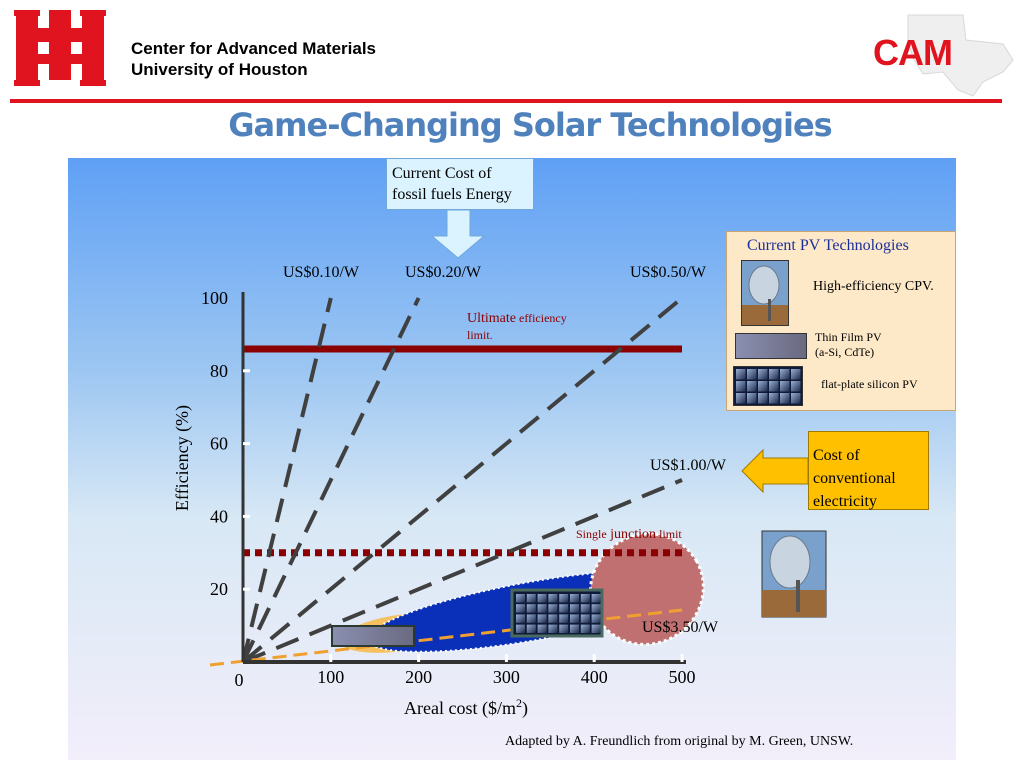 The height and width of the screenshot is (768, 1024). What do you see at coordinates (668, 272) in the screenshot?
I see `cost-line-label: US$0.50/W` at bounding box center [668, 272].